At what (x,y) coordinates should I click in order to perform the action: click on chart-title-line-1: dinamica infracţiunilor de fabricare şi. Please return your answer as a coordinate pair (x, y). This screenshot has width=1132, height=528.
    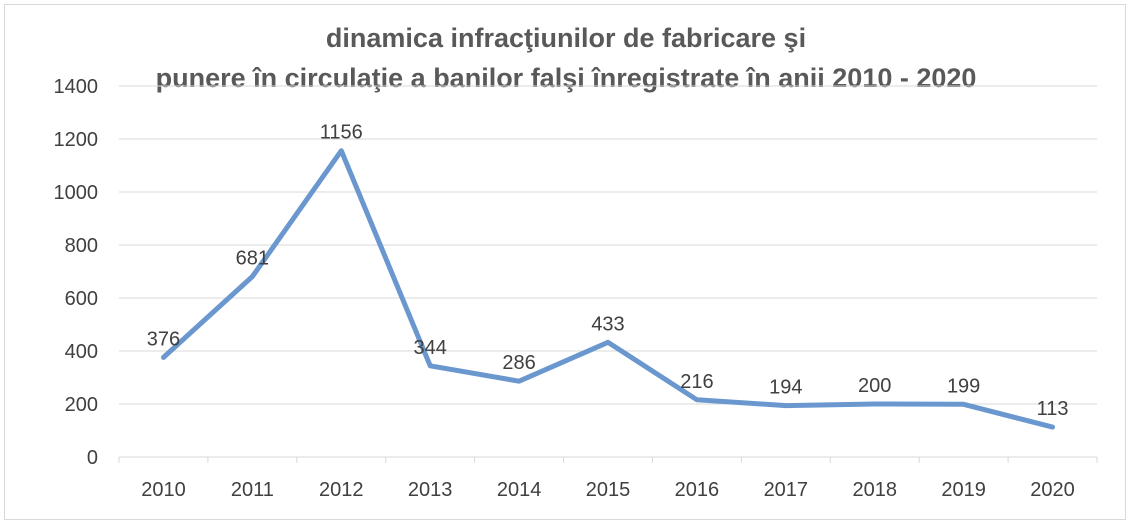
    Looking at the image, I should click on (566, 38).